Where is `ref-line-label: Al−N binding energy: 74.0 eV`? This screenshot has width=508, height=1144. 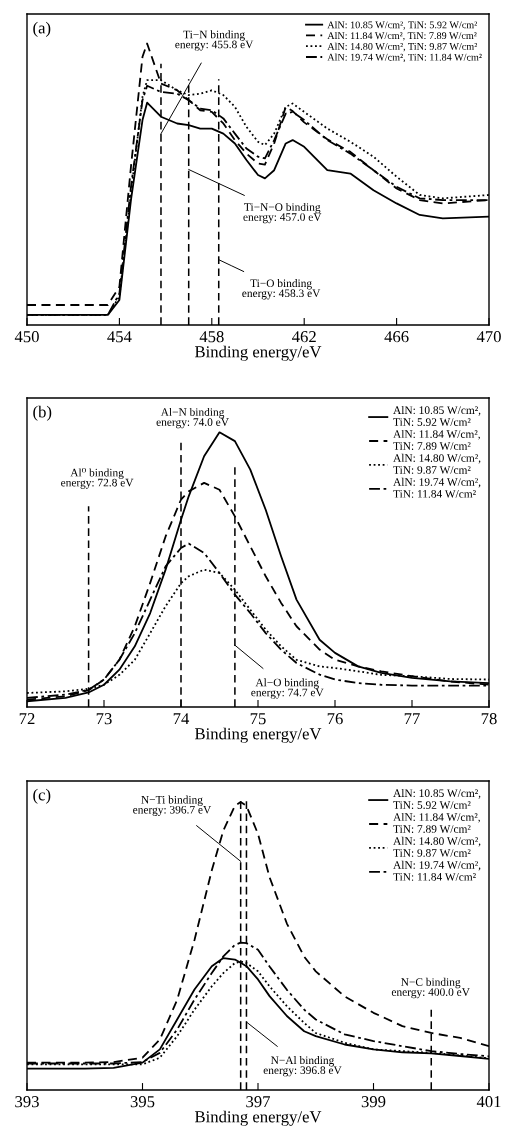 ref-line-label: Al−N binding energy: 74.0 eV is located at coordinates (192, 418).